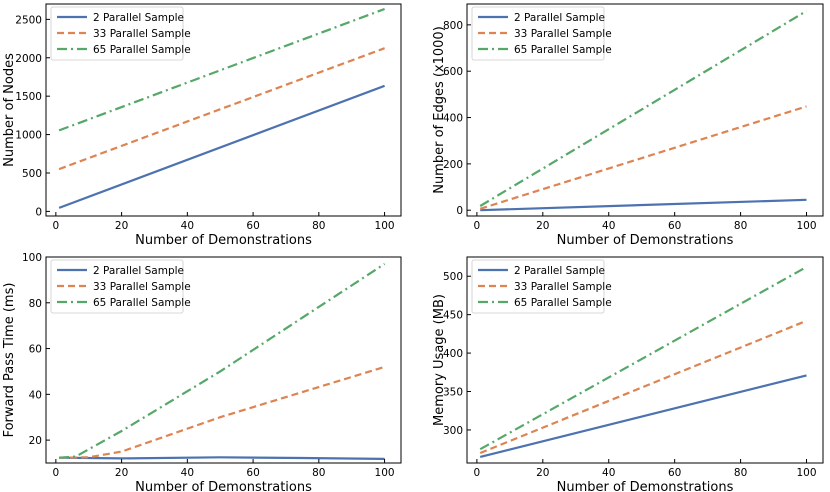  I want to click on y-tick-label: 40, so click(35, 395).